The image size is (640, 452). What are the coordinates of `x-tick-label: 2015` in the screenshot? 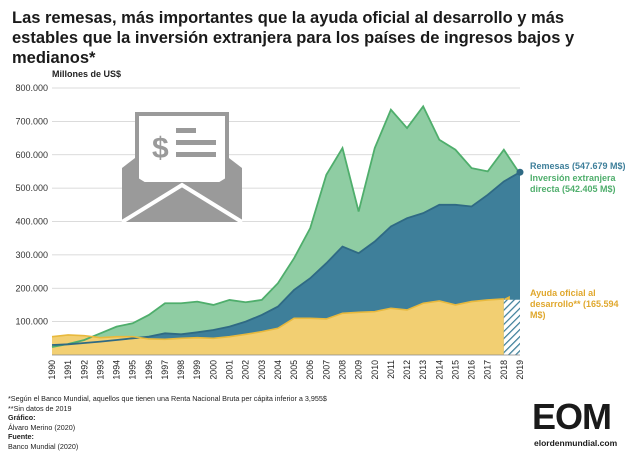 It's located at (455, 370).